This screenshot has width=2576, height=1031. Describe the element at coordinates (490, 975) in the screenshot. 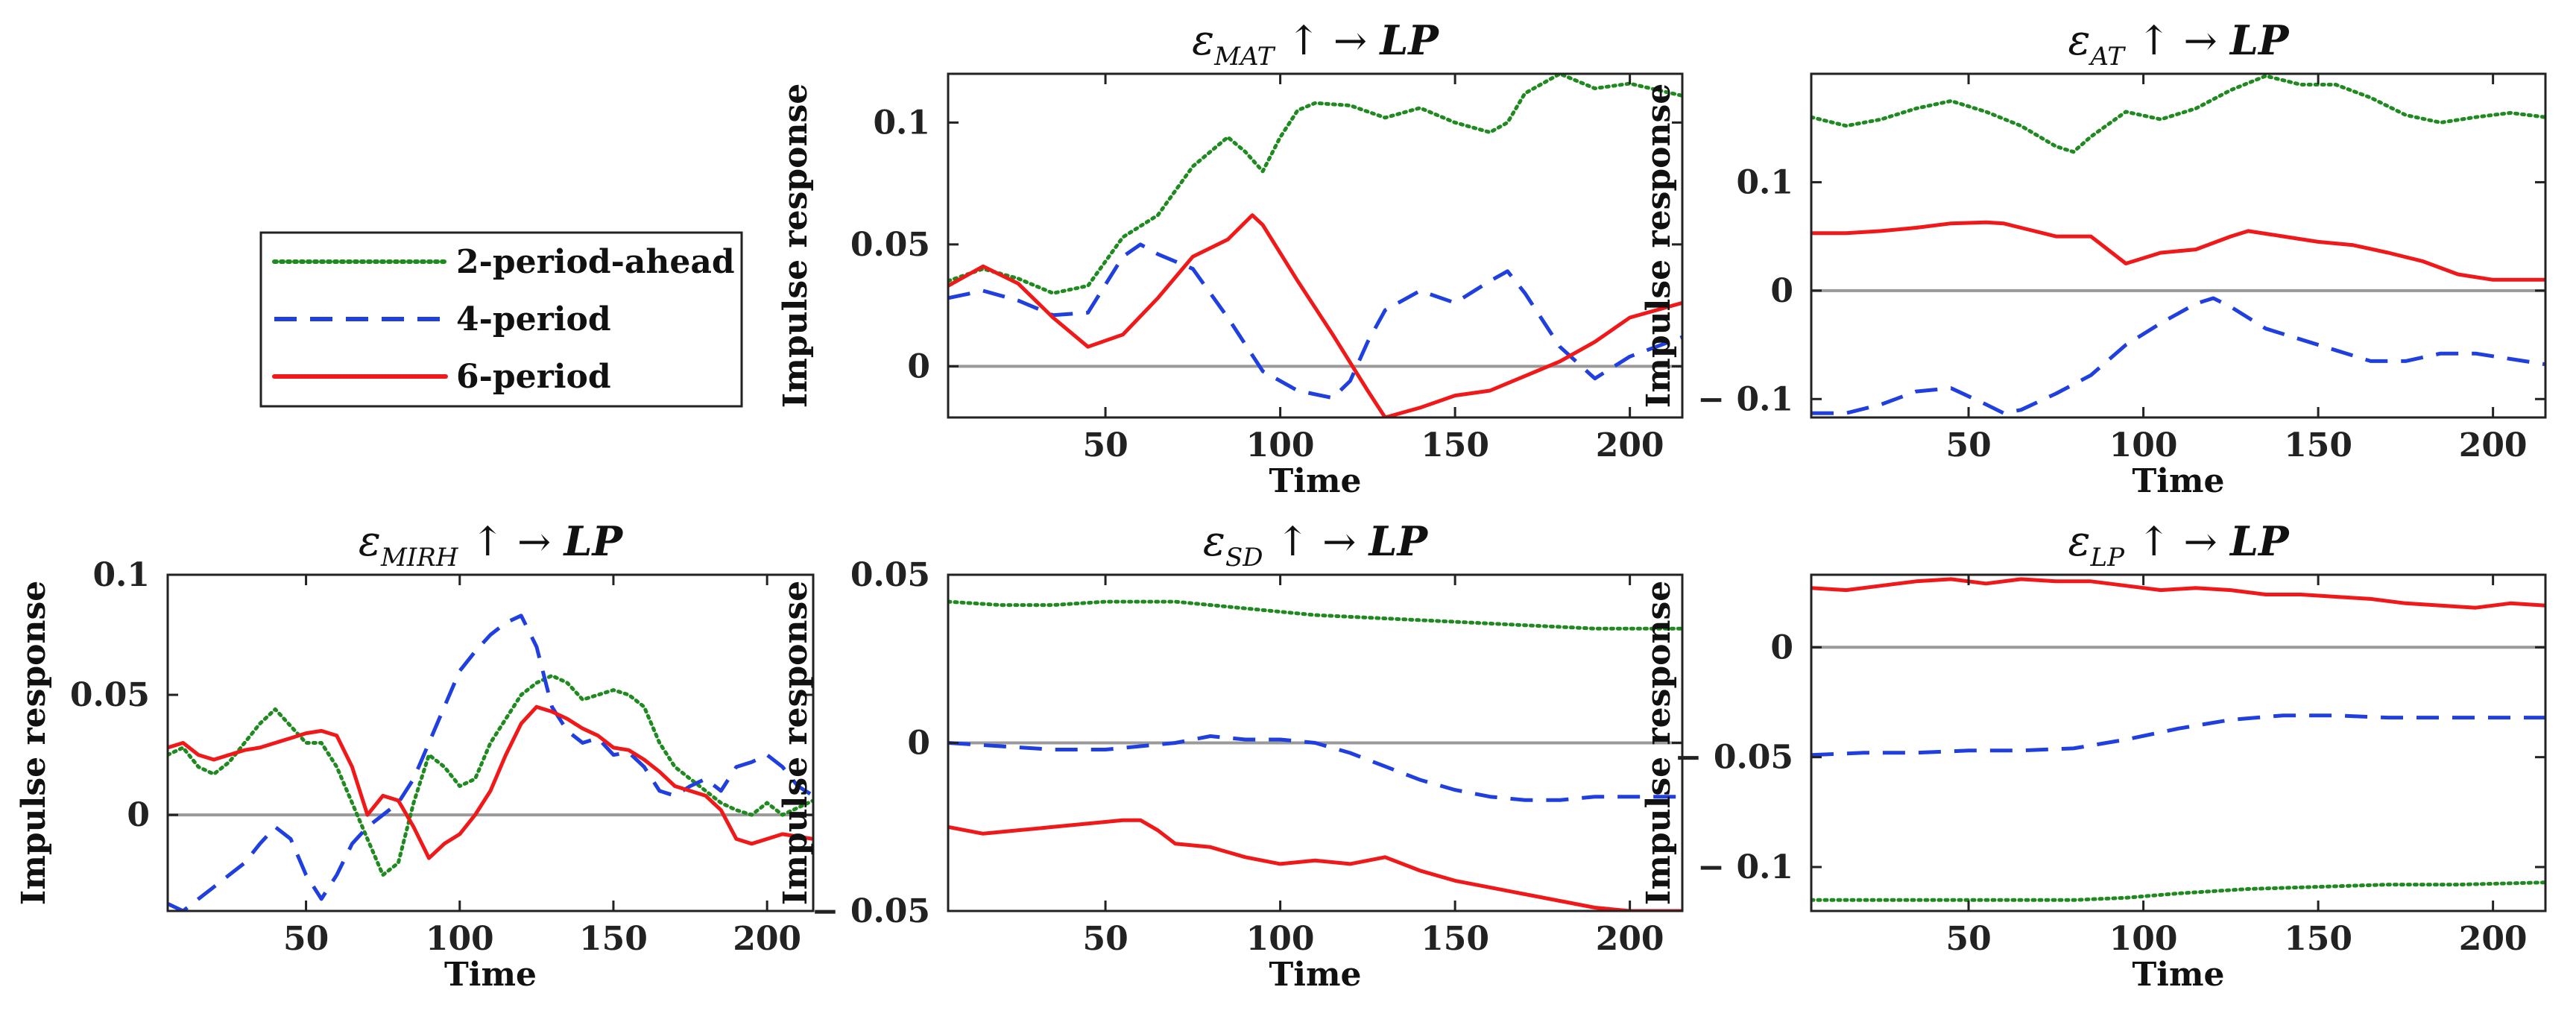

I see `x-axis-label-mirh: Time` at that location.